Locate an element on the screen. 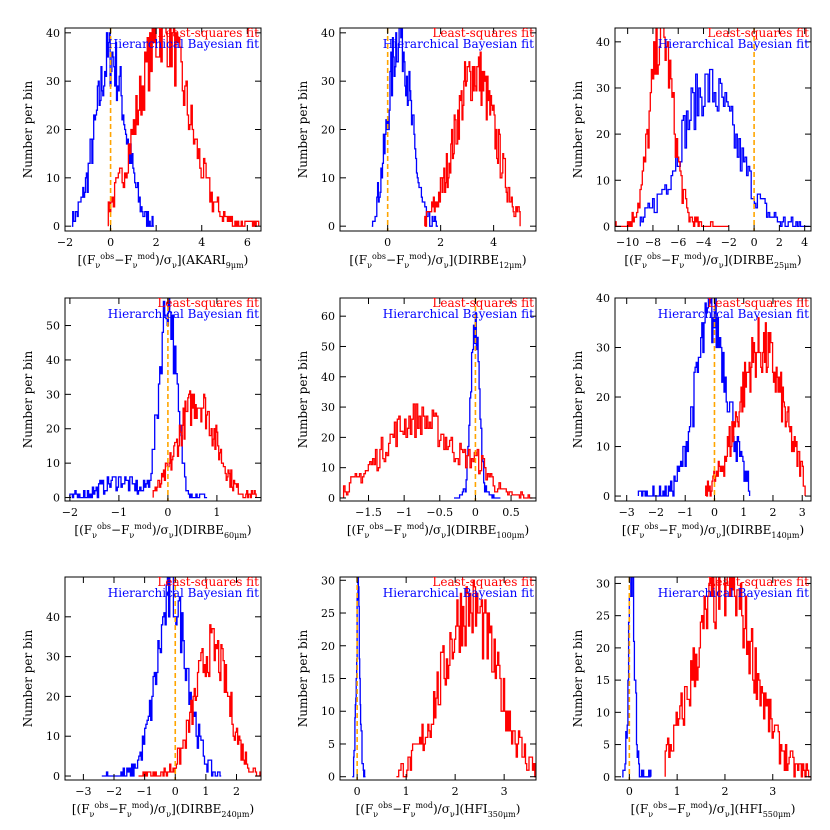 The image size is (830, 830). x-axis-label: [(Fνobs−Fνmod)/σν](DIRBE25μm) is located at coordinates (712, 261).